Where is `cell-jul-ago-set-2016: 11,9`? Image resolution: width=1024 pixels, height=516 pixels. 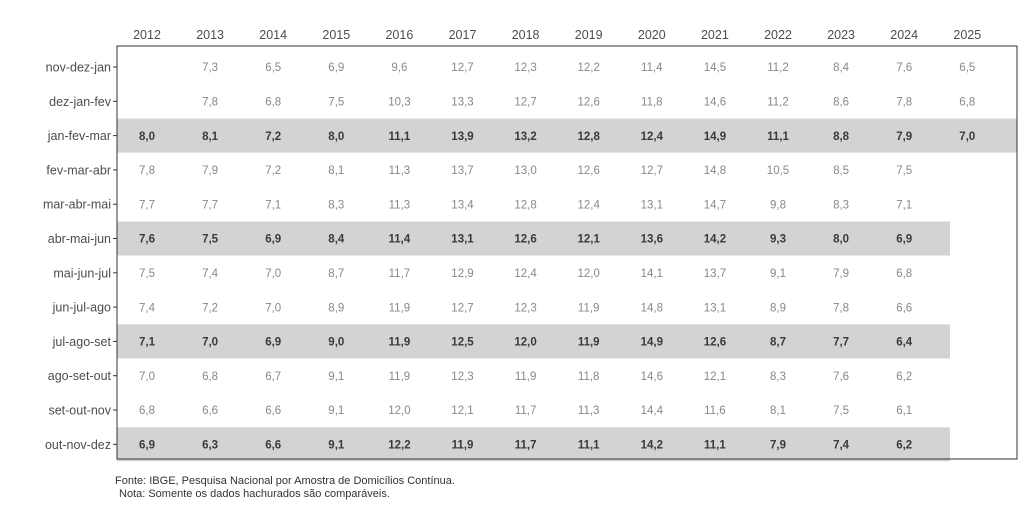 cell-jul-ago-set-2016: 11,9 is located at coordinates (400, 343).